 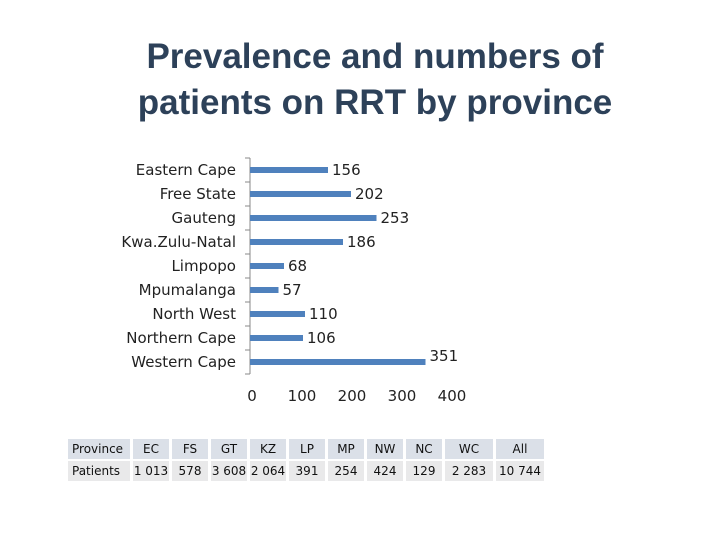 What do you see at coordinates (352, 396) in the screenshot?
I see `x-tick-label: 200` at bounding box center [352, 396].